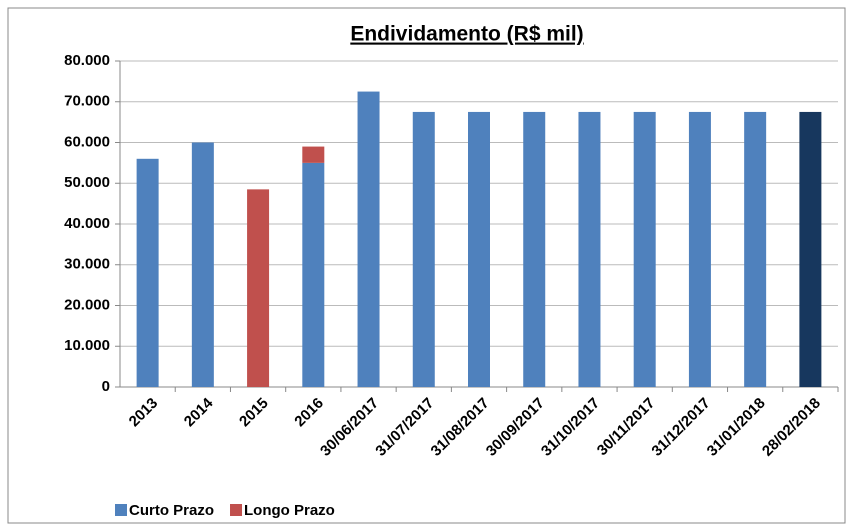 The height and width of the screenshot is (529, 854). What do you see at coordinates (87, 182) in the screenshot?
I see `y-tick-label: 50.000` at bounding box center [87, 182].